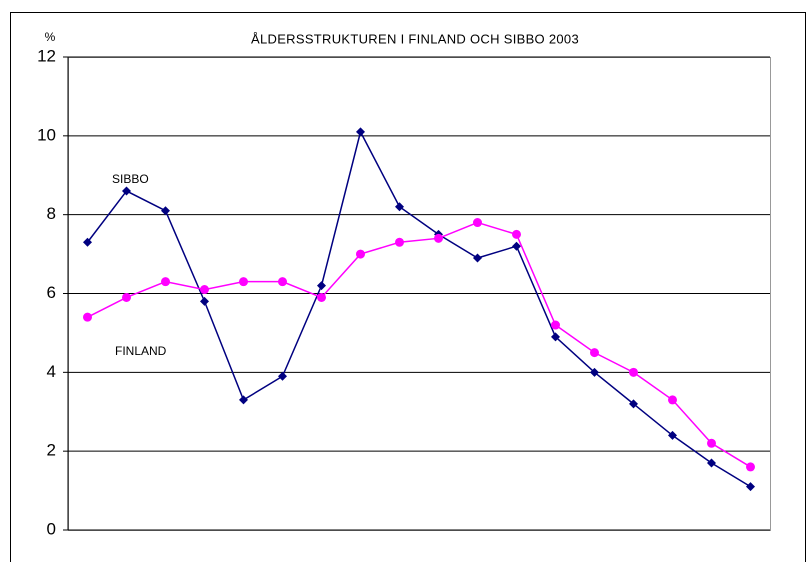  Describe the element at coordinates (46, 55) in the screenshot. I see `y-tick-label: 12` at that location.